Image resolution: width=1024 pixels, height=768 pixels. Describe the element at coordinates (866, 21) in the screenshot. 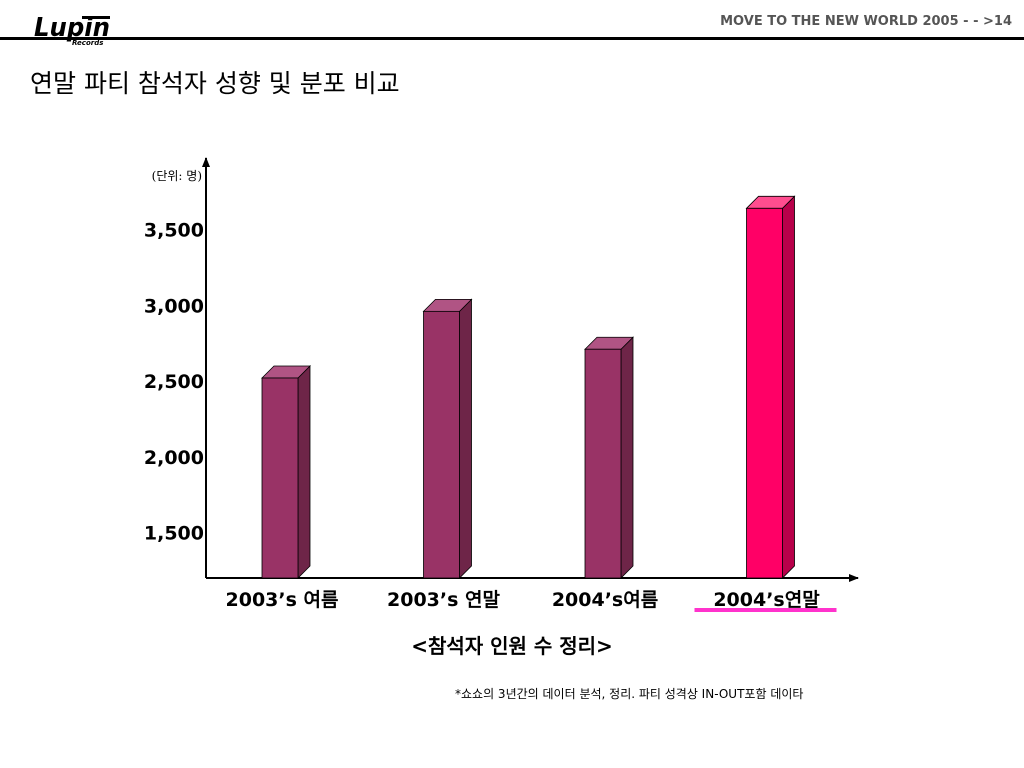

I see `header-slide-text: MOVE TO THE NEW WORLD 2005 - - >14` at that location.